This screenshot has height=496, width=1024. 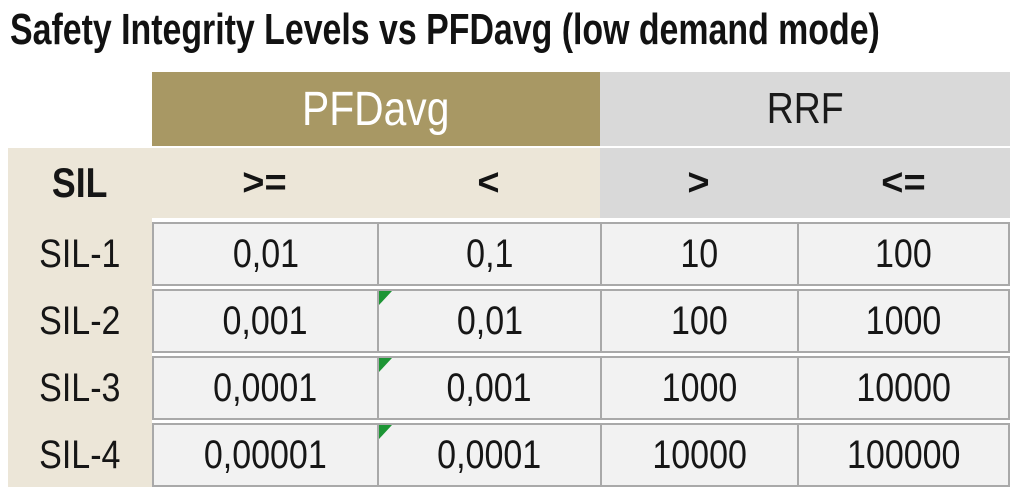 I want to click on cell-sil4-pfdavg-lt: 0,0001, so click(x=488, y=455).